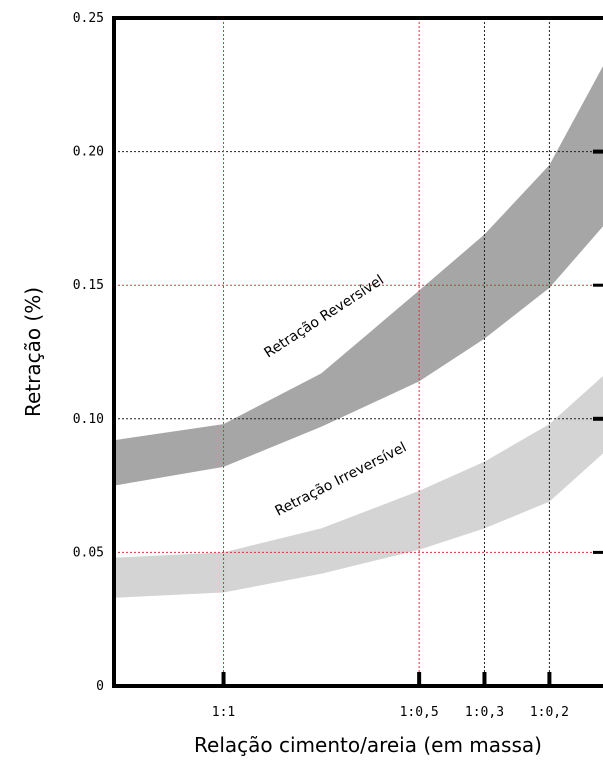 Image resolution: width=603 pixels, height=762 pixels. I want to click on x-tick-label: 1:0,5, so click(419, 712).